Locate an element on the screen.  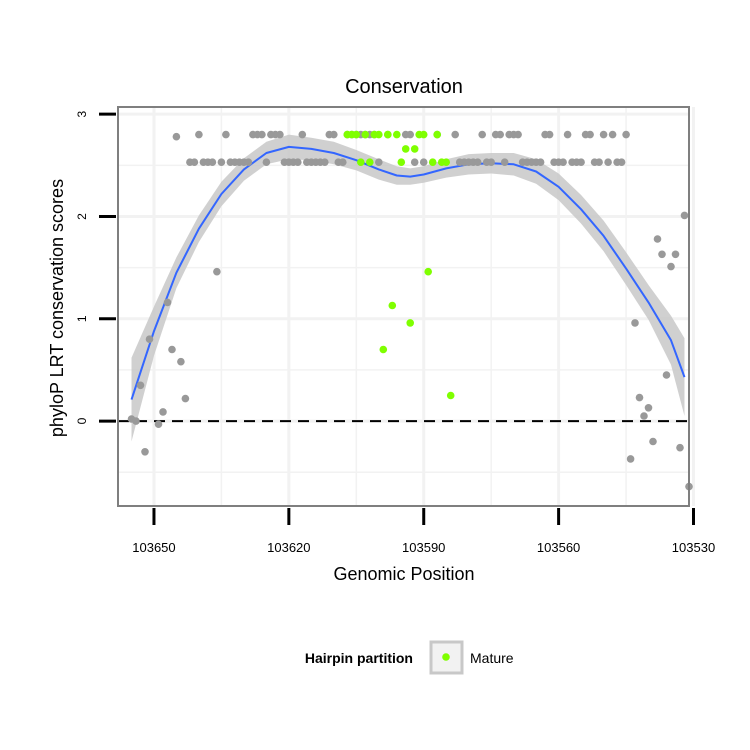
legend-key-mature-dot is located at coordinates (446, 657).